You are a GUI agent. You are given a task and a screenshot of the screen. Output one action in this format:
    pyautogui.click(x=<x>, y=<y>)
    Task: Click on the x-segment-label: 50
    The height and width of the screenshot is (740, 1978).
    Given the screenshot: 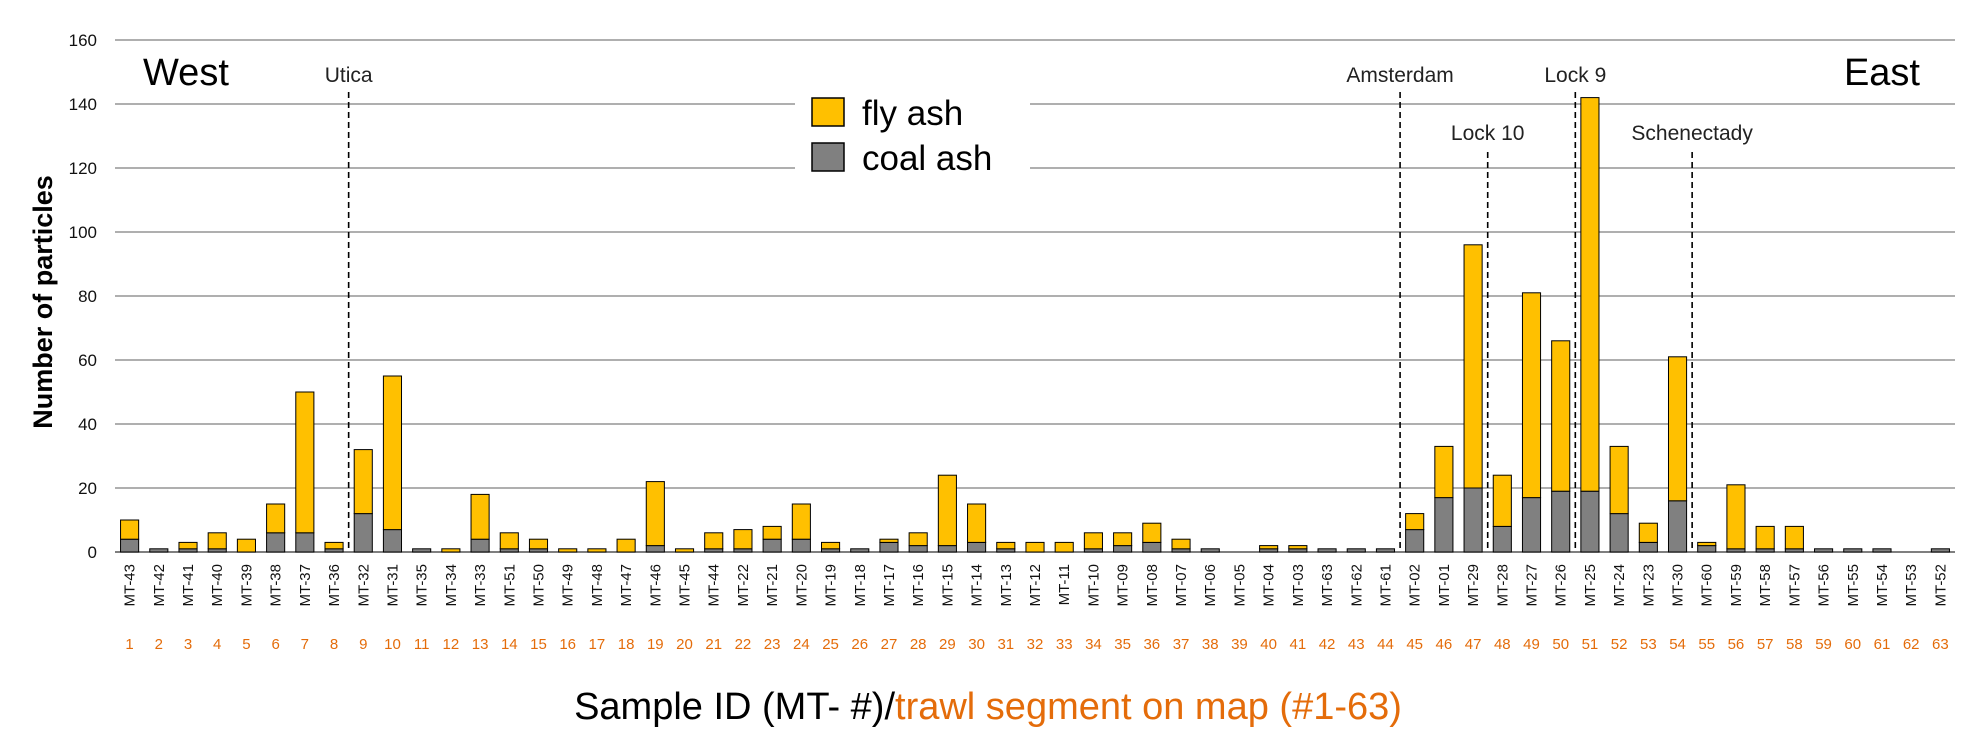 What is the action you would take?
    pyautogui.click(x=1560, y=644)
    